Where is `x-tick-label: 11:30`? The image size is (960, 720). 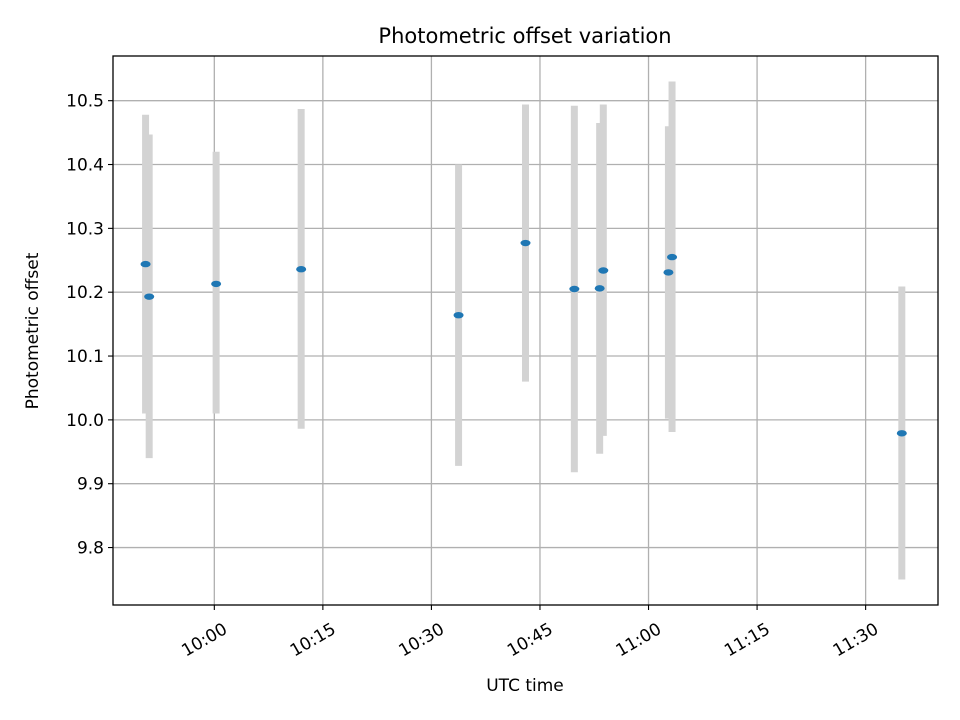 x-tick-label: 11:30 is located at coordinates (856, 640).